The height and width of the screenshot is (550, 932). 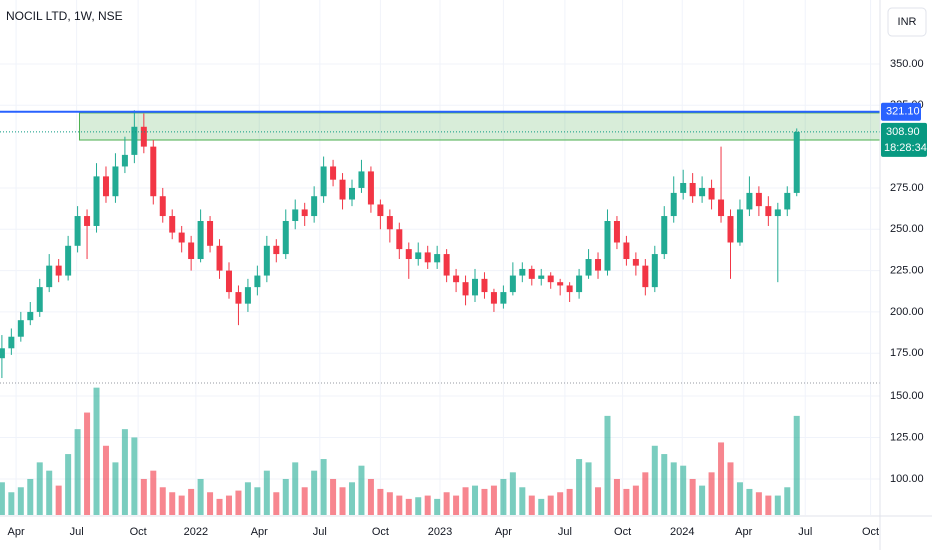 I want to click on y-tick-label: 250.00, so click(x=907, y=229).